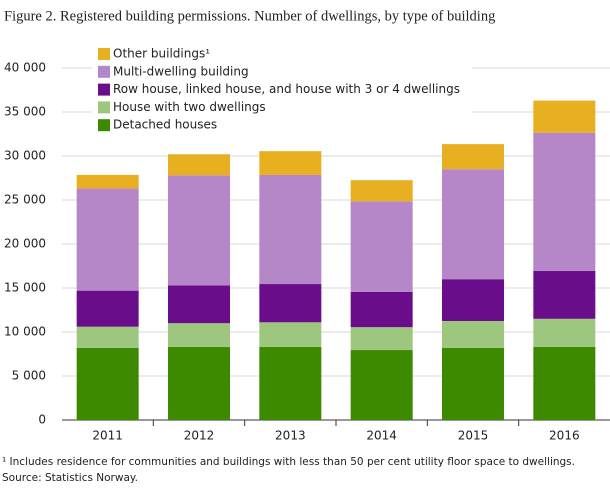 Image resolution: width=610 pixels, height=492 pixels. I want to click on y-tick-label: 30 000, so click(25, 156).